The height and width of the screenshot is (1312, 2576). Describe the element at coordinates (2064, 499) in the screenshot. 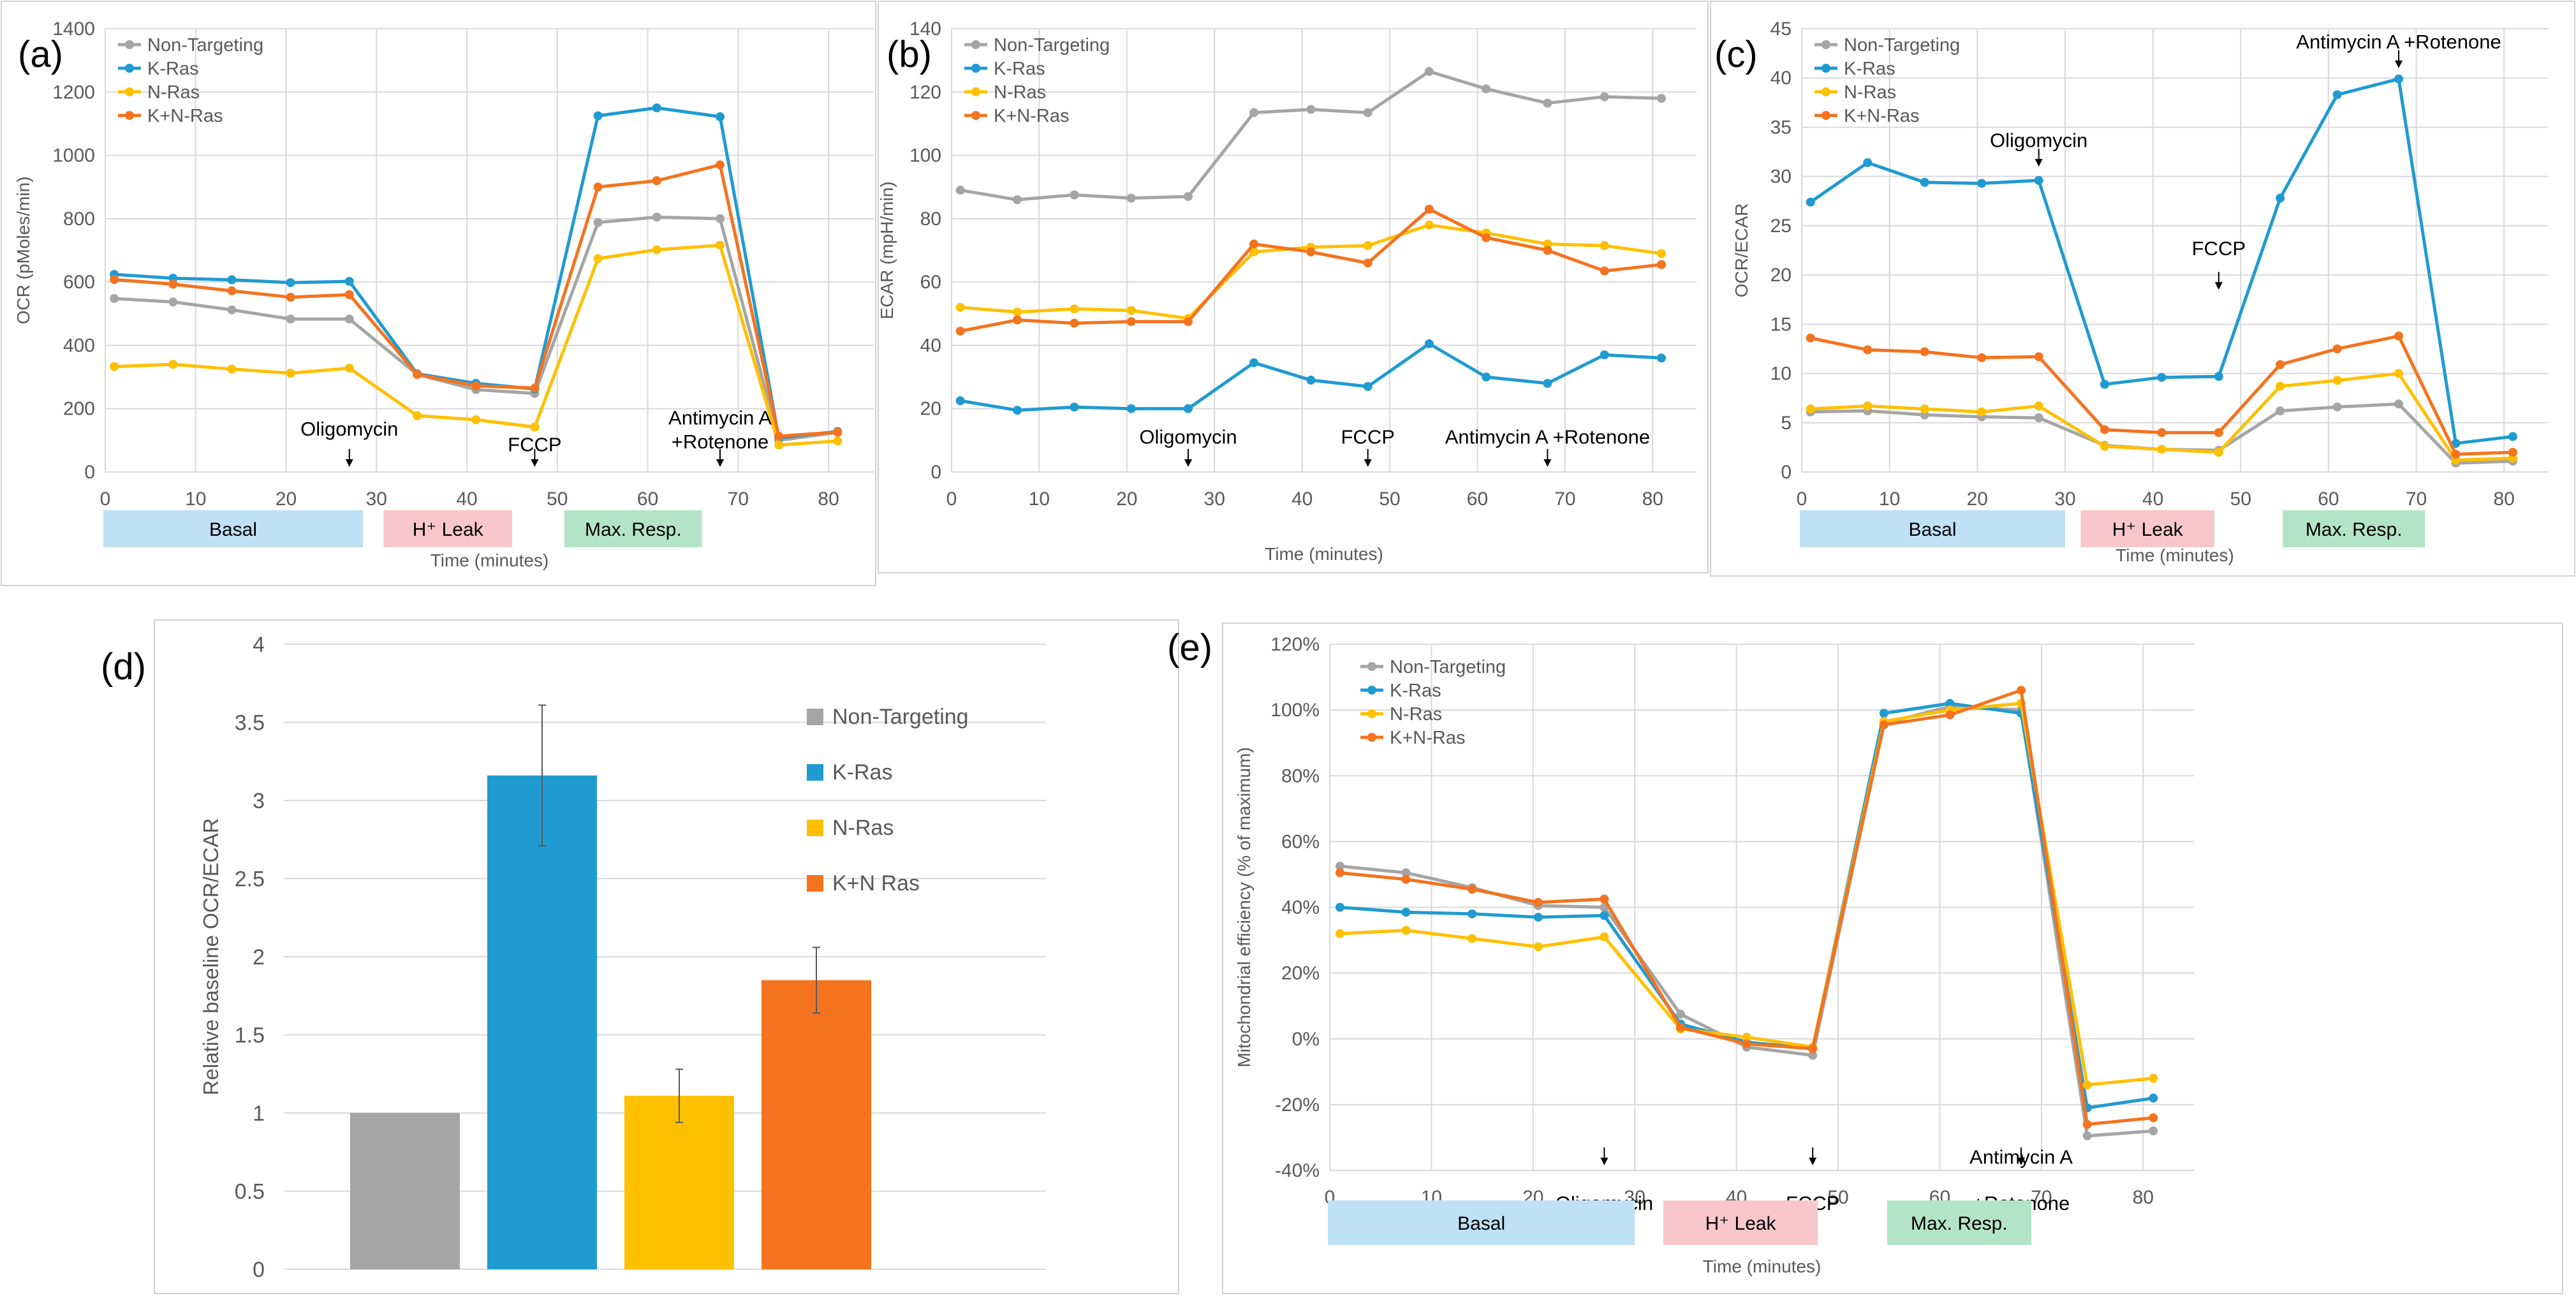

I see `x-tick-label: 30` at that location.